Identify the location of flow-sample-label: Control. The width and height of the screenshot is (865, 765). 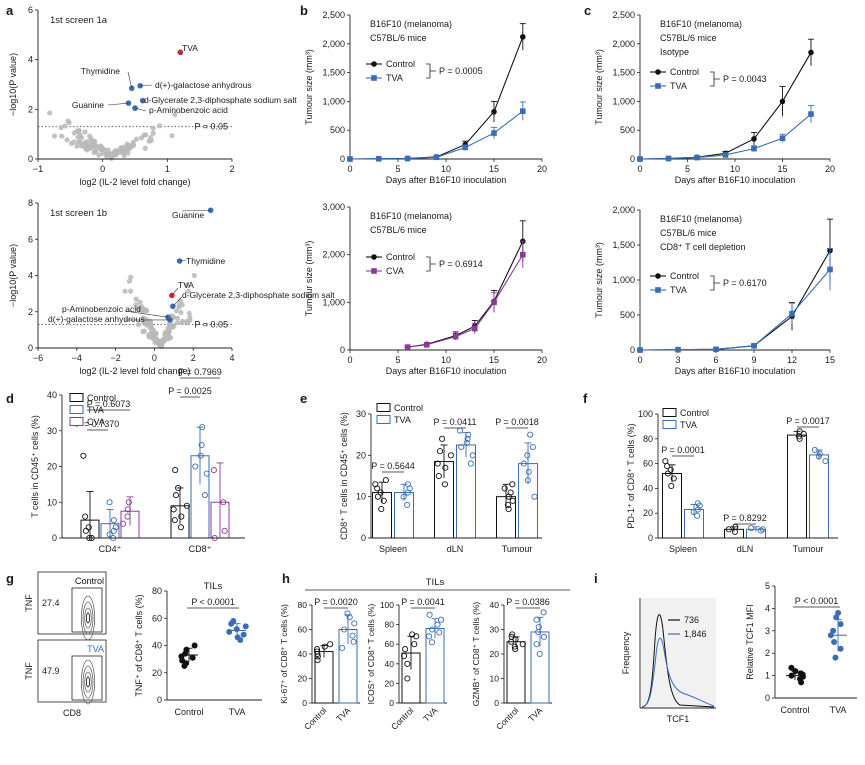
(89, 581).